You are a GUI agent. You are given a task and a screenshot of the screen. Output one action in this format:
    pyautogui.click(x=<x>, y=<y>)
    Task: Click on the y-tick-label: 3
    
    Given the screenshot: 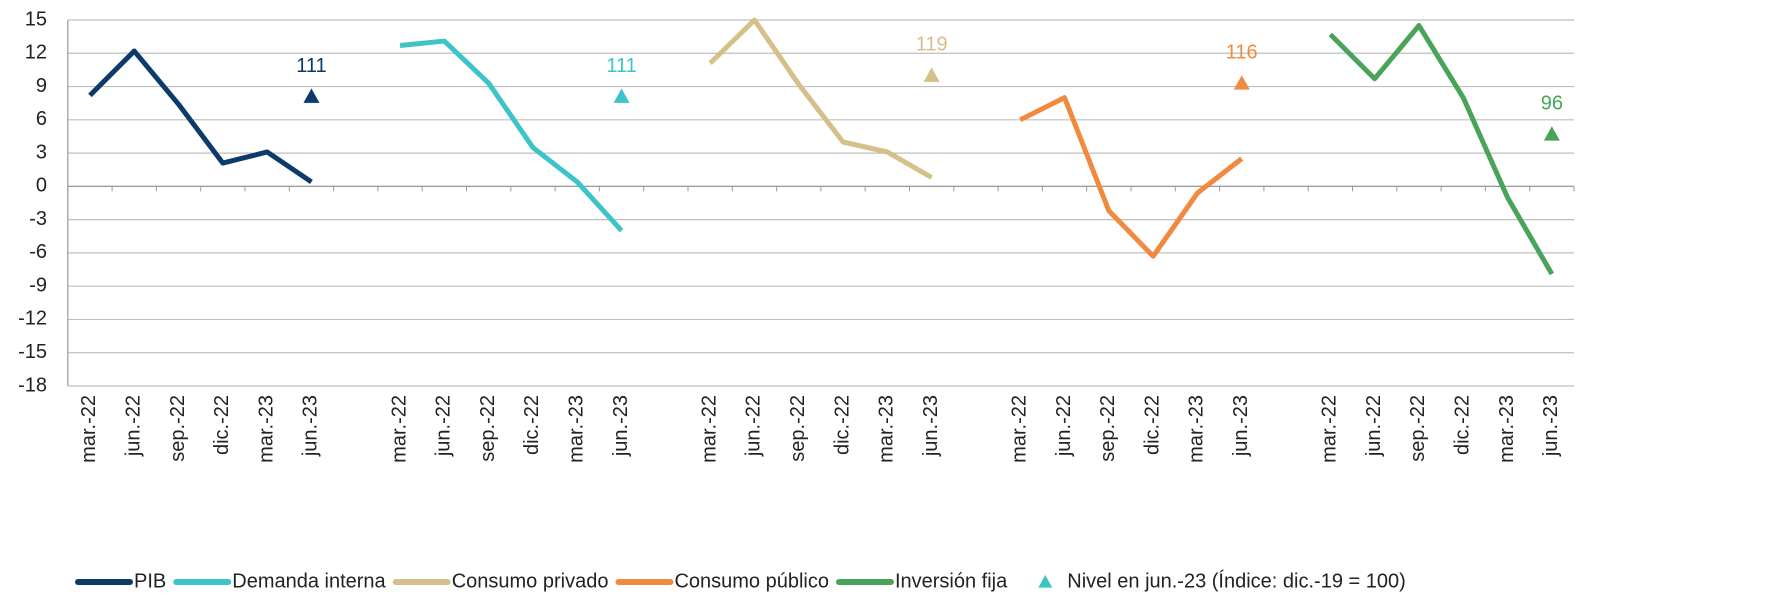 What is the action you would take?
    pyautogui.click(x=41, y=152)
    